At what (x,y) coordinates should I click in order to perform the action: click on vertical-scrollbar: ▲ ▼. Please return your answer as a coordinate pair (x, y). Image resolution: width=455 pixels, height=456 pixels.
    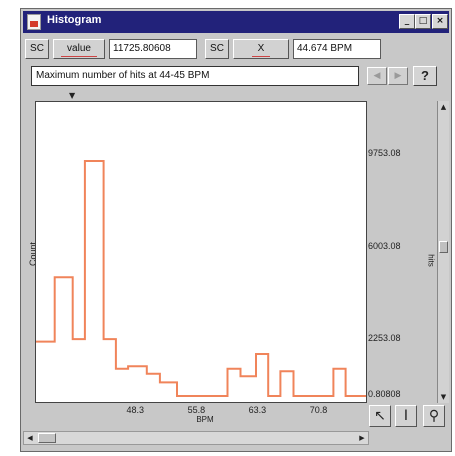
    Looking at the image, I should click on (443, 252).